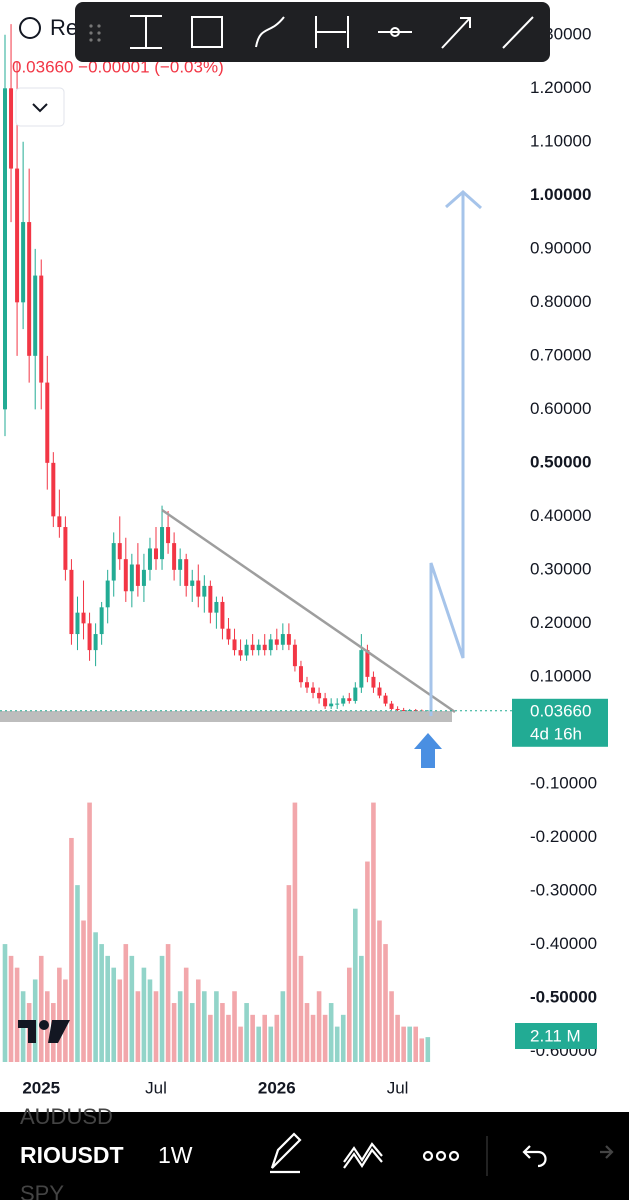 Image resolution: width=629 pixels, height=1200 pixels. Describe the element at coordinates (314, 1156) in the screenshot. I see `bottom-bar` at that location.